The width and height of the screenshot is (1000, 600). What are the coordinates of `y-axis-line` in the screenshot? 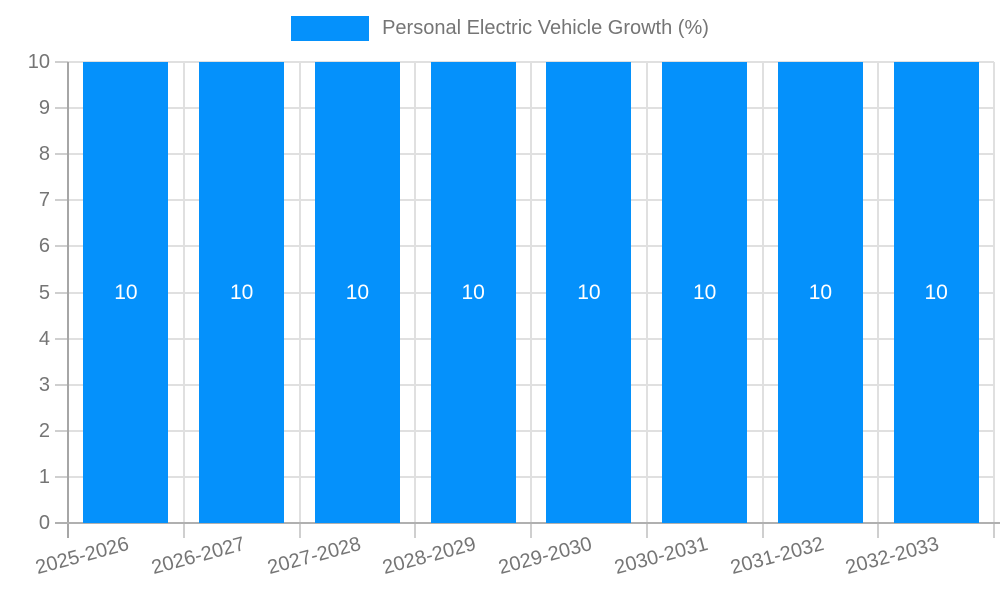 It's located at (68, 300).